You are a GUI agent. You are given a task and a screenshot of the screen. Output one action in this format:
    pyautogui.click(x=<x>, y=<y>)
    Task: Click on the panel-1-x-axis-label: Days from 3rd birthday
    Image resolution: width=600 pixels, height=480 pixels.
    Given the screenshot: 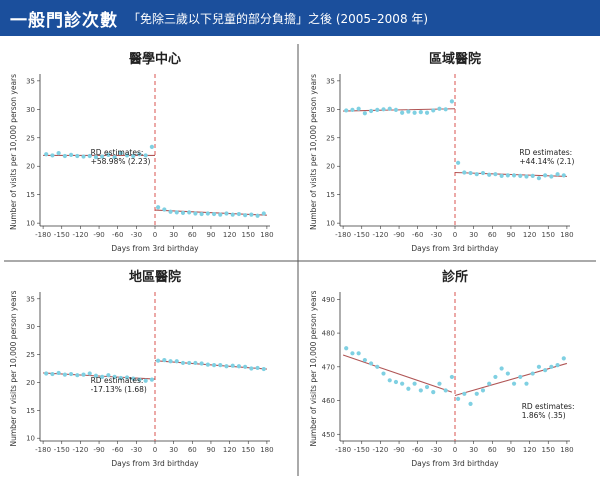 What is the action you would take?
    pyautogui.click(x=155, y=248)
    